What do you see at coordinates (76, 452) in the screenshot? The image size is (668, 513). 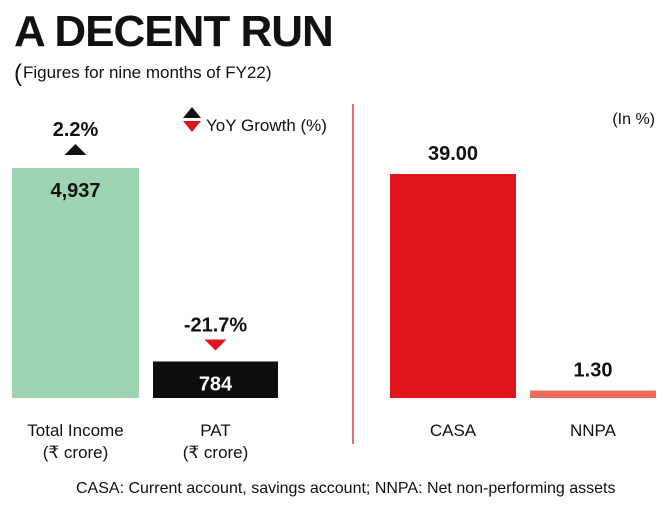 I see `category-unit-total-income: (₹ crore)` at bounding box center [76, 452].